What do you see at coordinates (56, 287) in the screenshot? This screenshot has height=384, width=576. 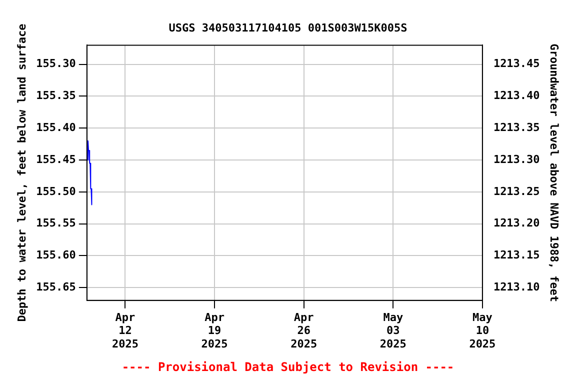 I see `y-tick-label: 155.65` at bounding box center [56, 287].